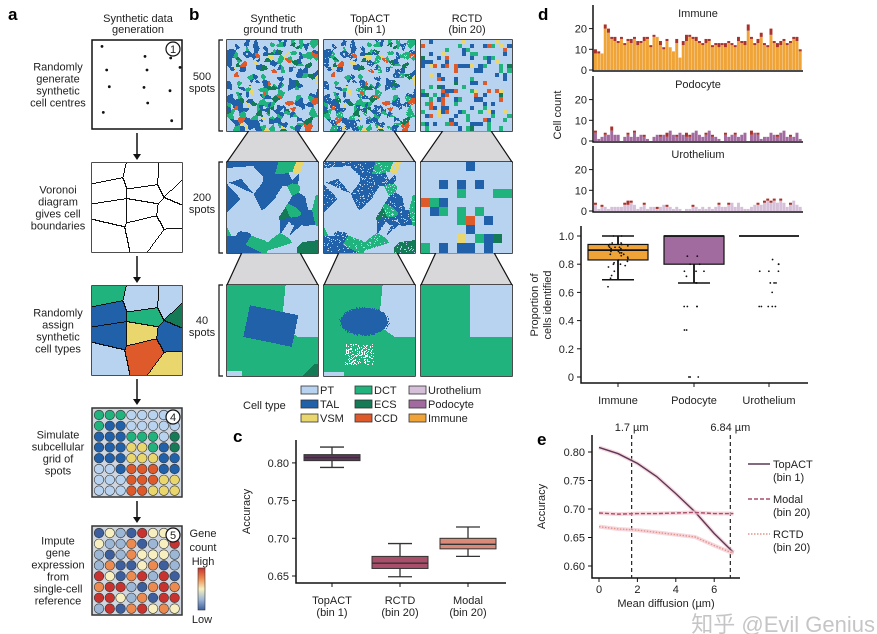 The image size is (877, 634). Describe the element at coordinates (332, 601) in the screenshot. I see `x-tick-label: TopACT` at that location.